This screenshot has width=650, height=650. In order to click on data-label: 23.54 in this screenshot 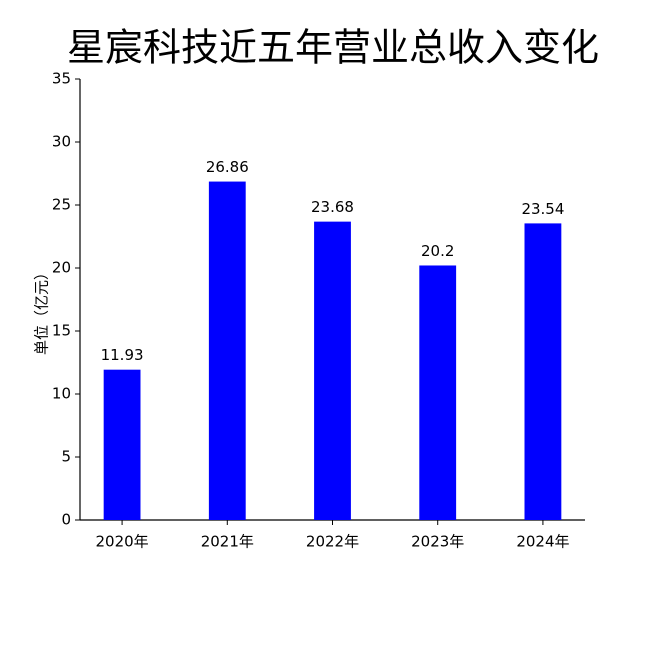, I will do `click(542, 209)`.